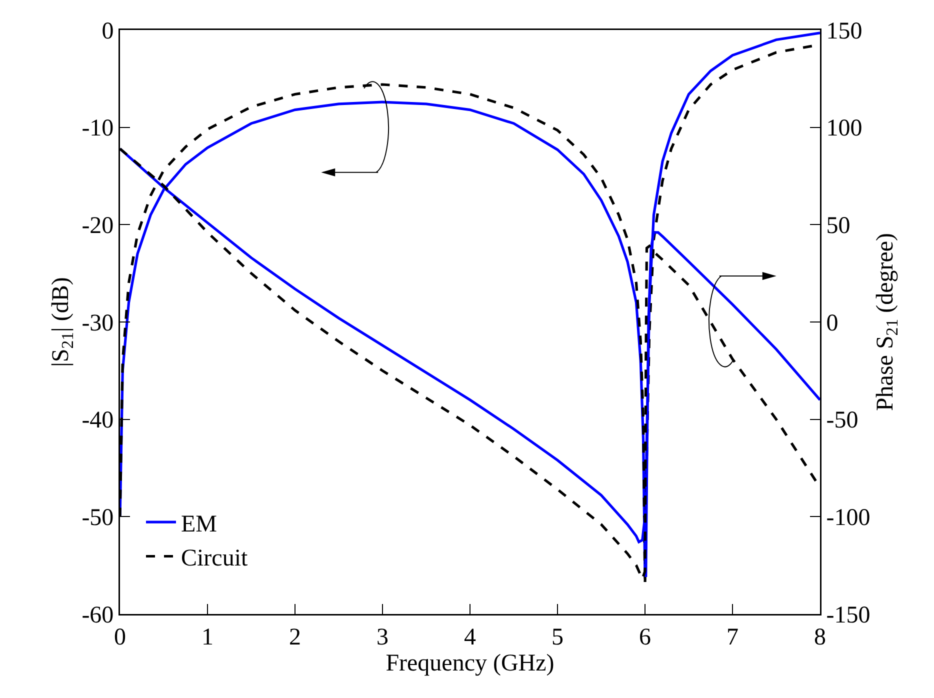 This screenshot has height=698, width=934. I want to click on x-tick-label: 8, so click(820, 637).